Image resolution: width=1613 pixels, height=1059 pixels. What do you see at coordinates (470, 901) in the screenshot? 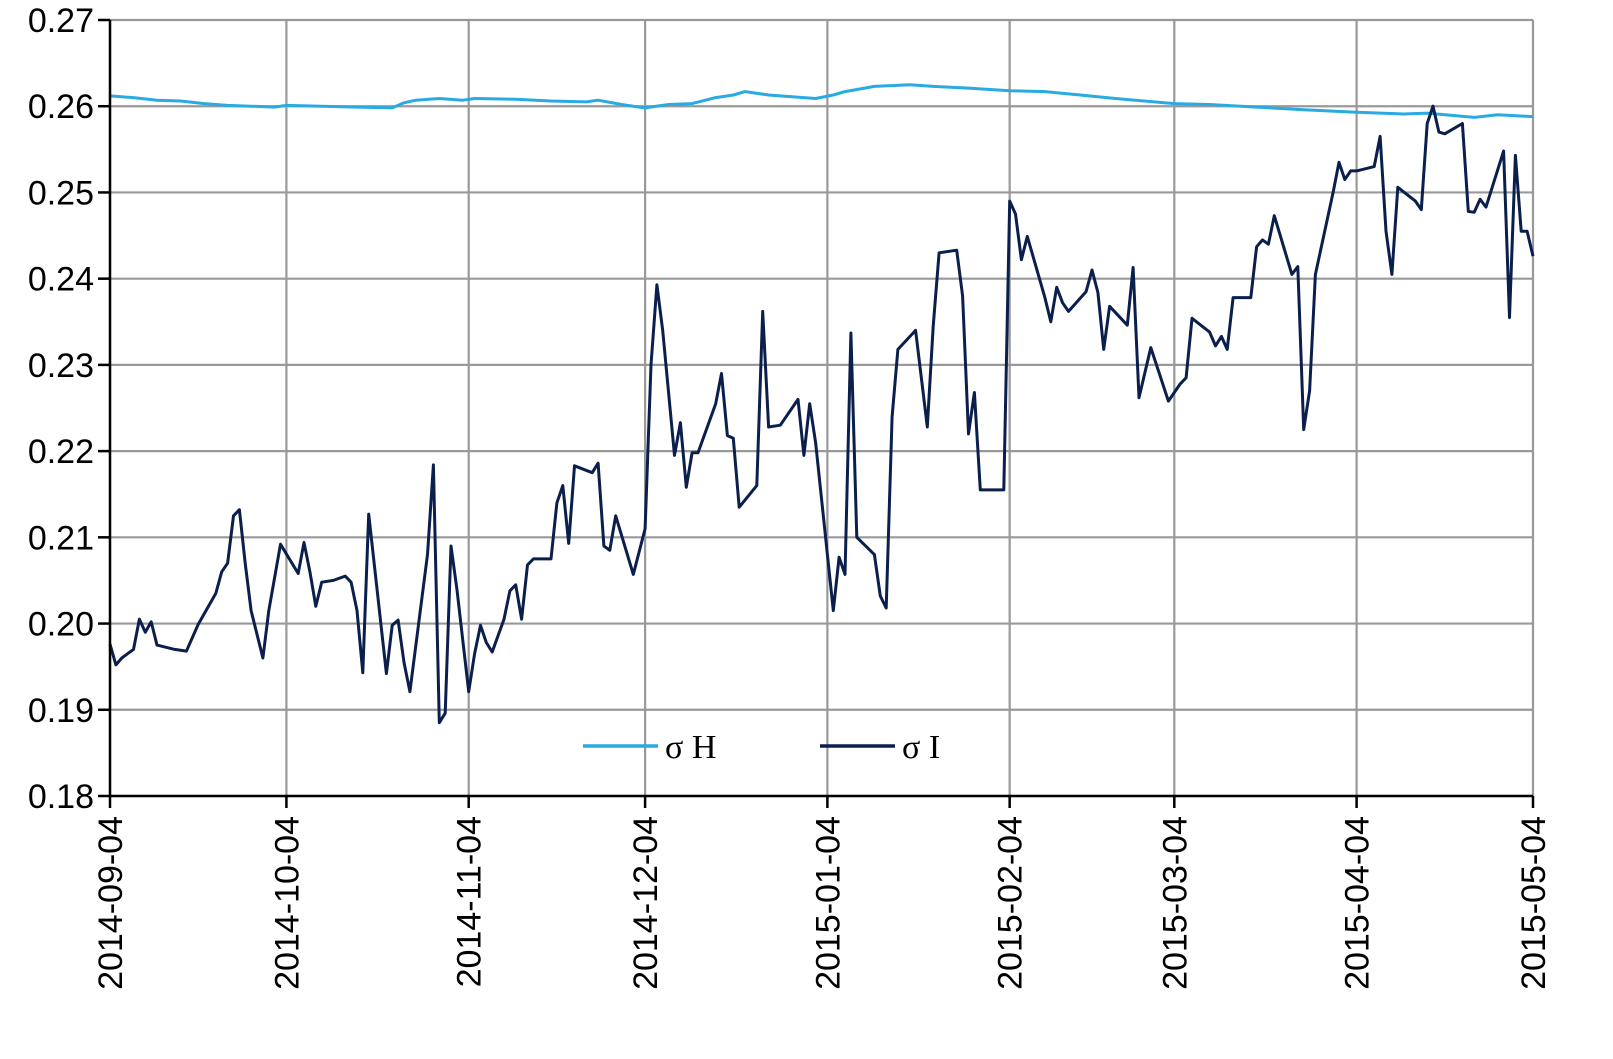
I see `x-tick-label: 2014-11-04` at bounding box center [470, 901].